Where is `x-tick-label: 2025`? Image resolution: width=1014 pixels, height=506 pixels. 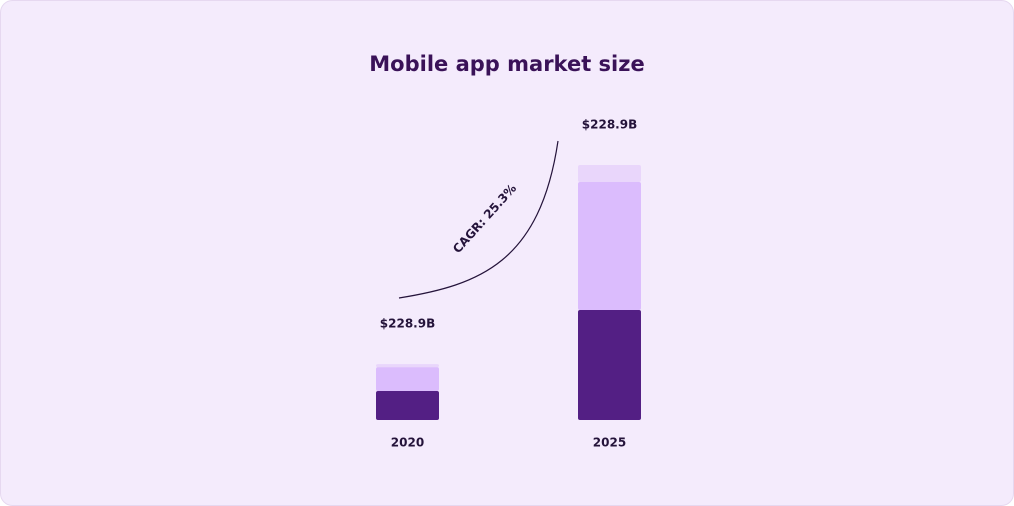 x-tick-label: 2025 is located at coordinates (609, 443).